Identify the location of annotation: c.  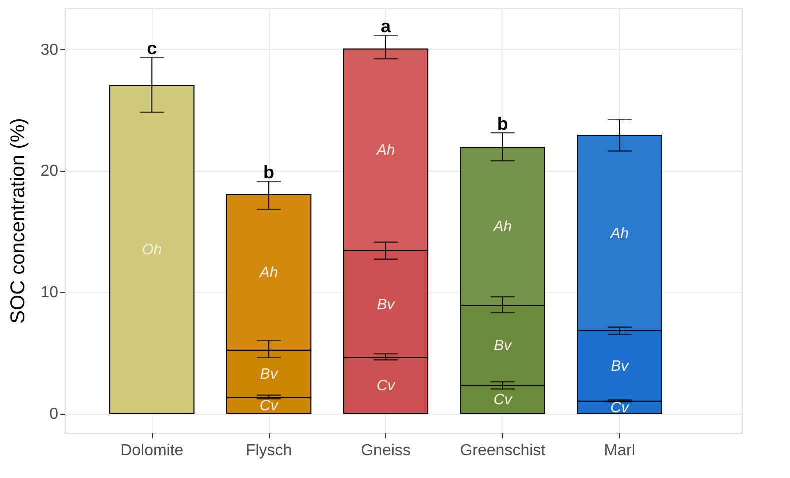
(152, 48).